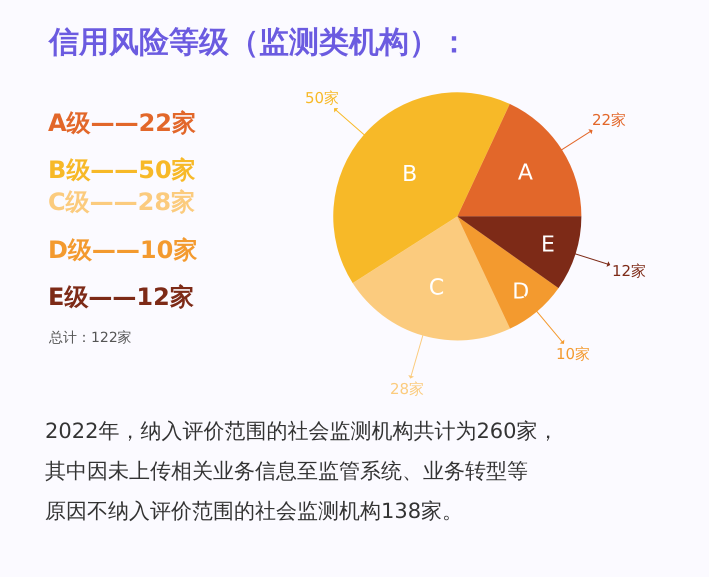 Image resolution: width=709 pixels, height=577 pixels. I want to click on text: E级——12家, so click(121, 297).